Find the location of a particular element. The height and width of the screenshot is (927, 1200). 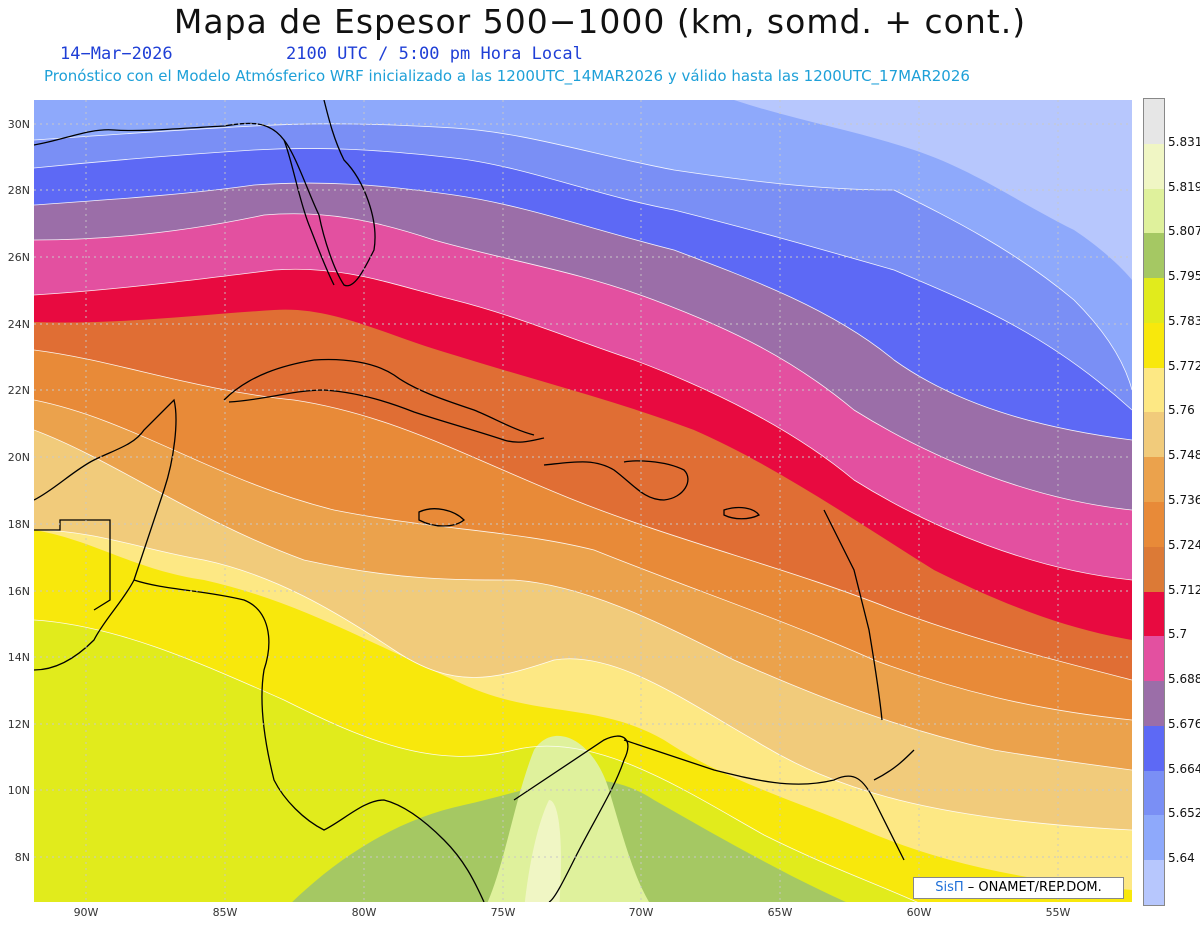

color-legend is located at coordinates (1154, 502).